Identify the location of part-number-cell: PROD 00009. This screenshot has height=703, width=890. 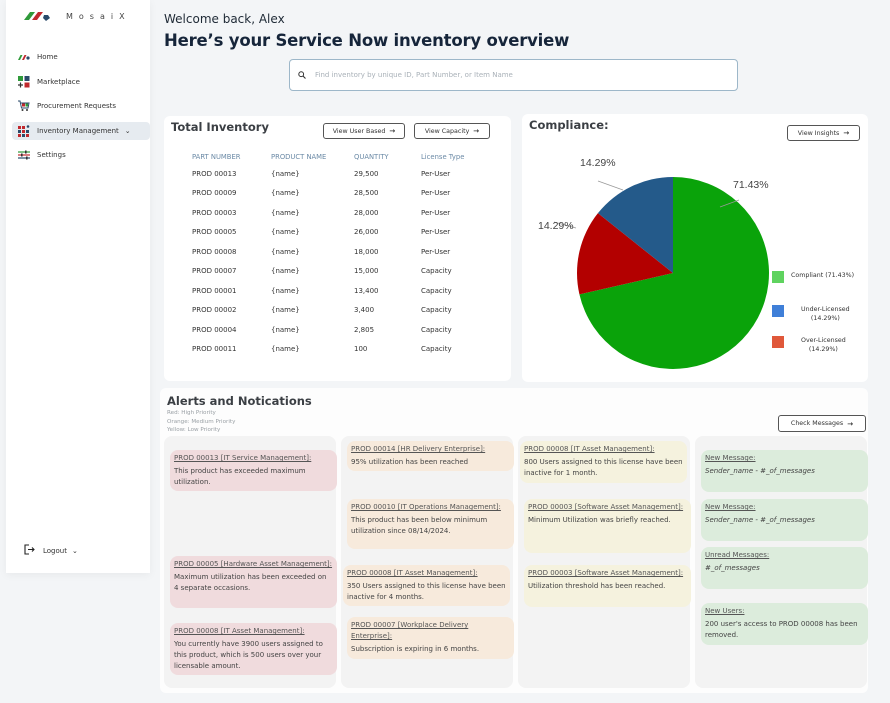
(214, 193).